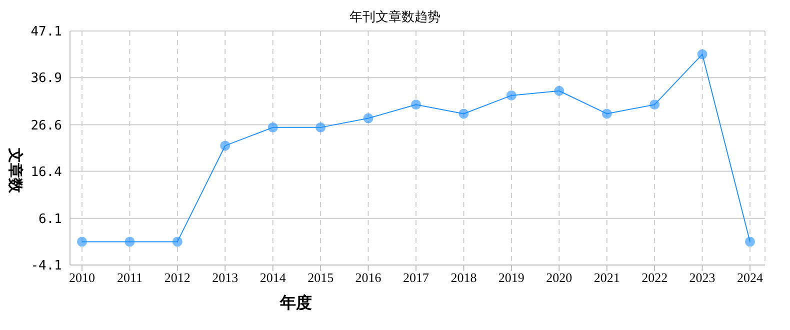 The image size is (790, 330). I want to click on x-tick-label: 2017, so click(416, 278).